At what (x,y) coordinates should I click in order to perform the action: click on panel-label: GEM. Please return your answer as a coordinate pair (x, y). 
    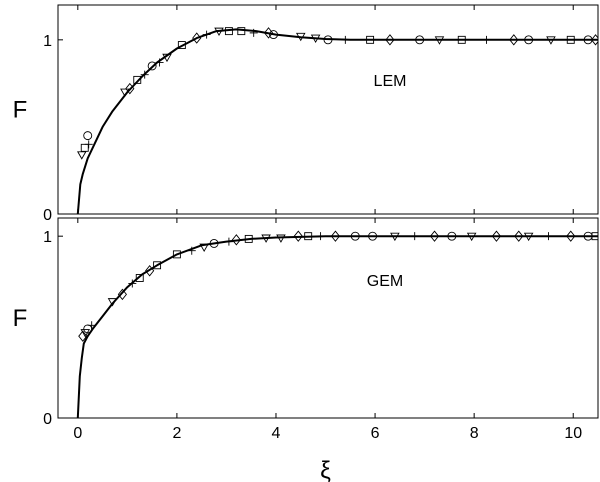
    Looking at the image, I should click on (385, 281).